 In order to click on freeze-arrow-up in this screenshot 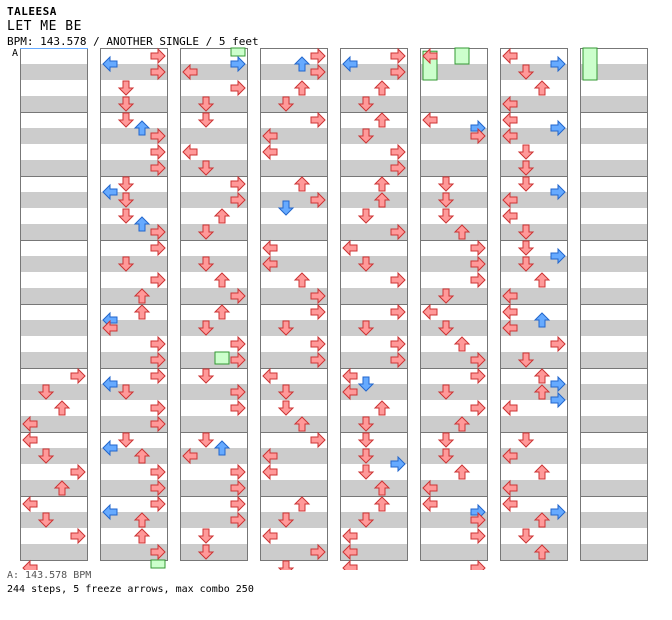, I will do `click(462, 56)`.